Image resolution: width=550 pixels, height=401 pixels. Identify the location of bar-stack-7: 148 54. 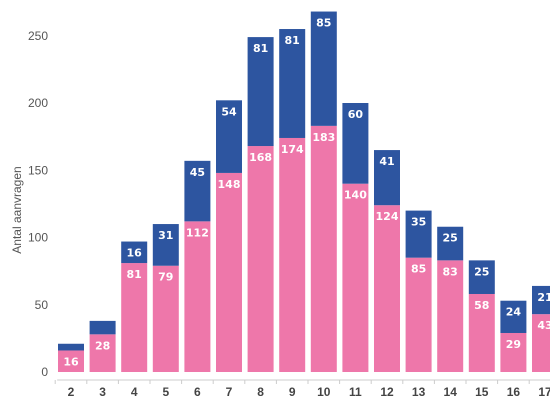
(229, 236).